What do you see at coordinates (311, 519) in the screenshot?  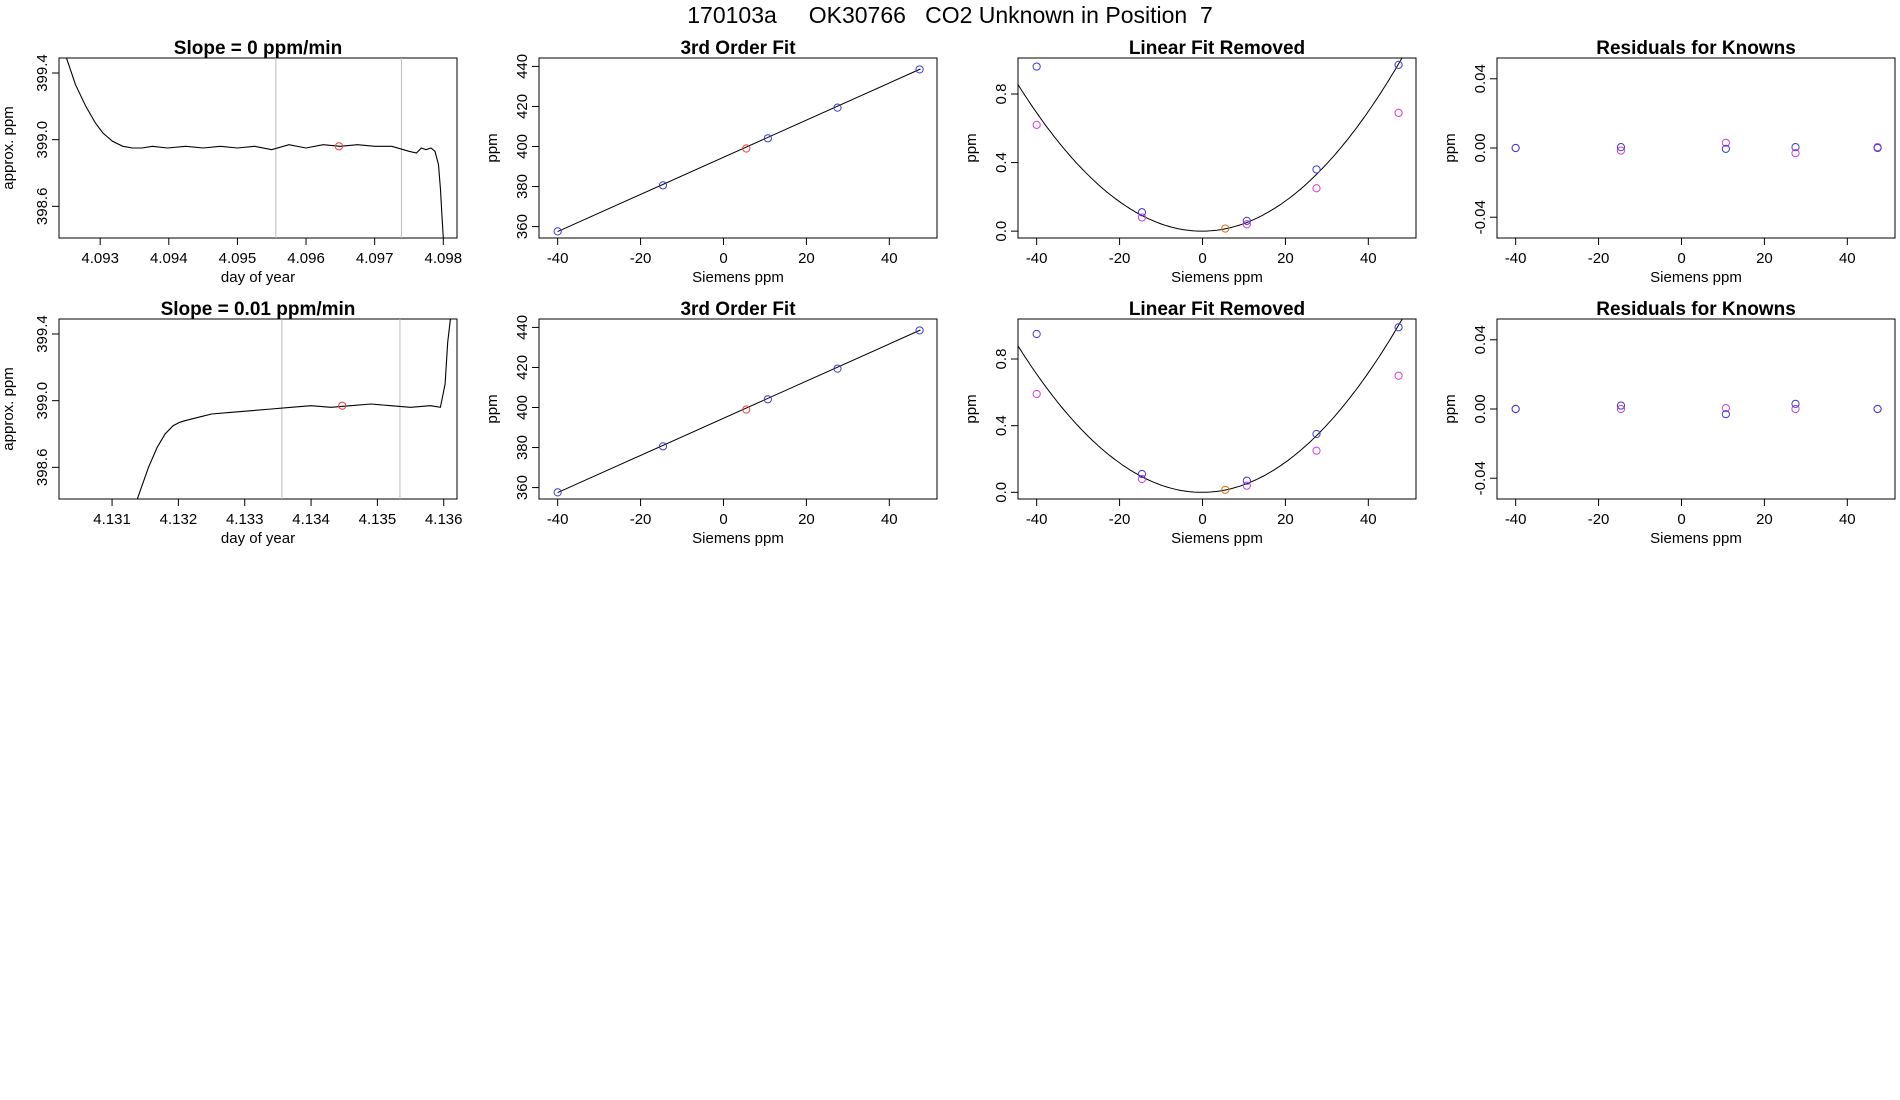 I see `x-tick-label: 4.134` at bounding box center [311, 519].